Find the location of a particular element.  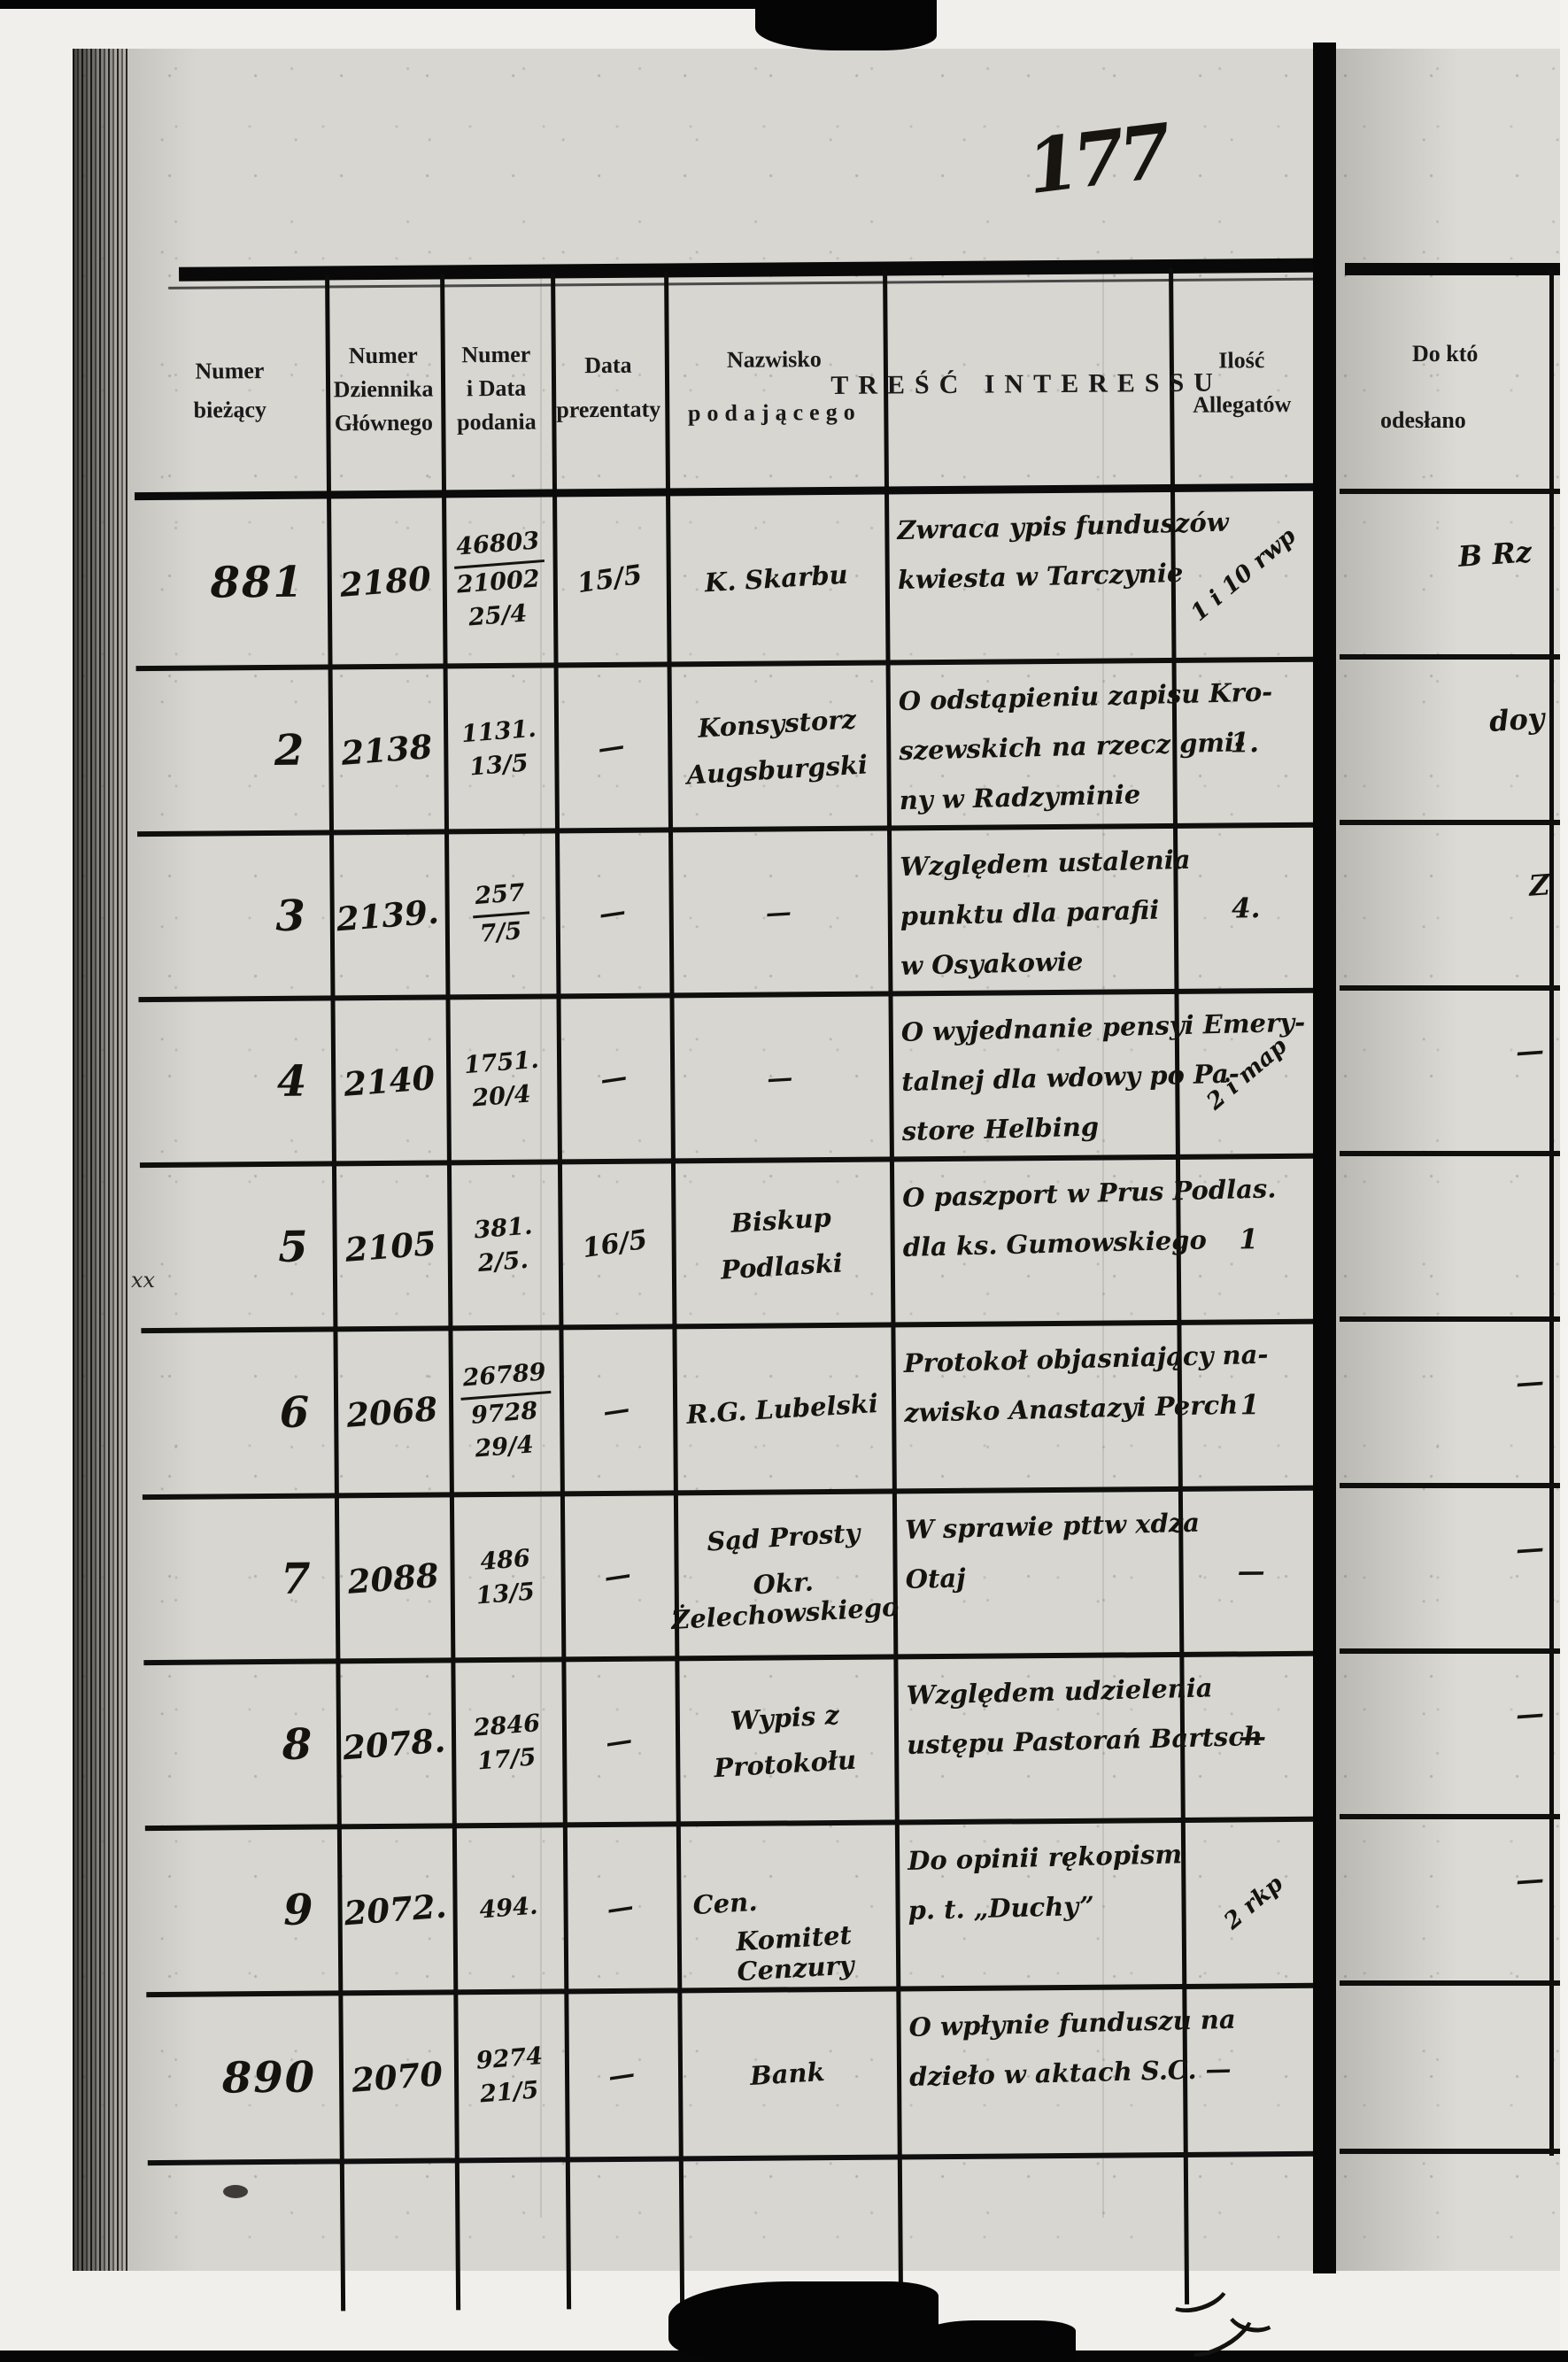

handwritten-line: 2846 is located at coordinates (507, 1725).